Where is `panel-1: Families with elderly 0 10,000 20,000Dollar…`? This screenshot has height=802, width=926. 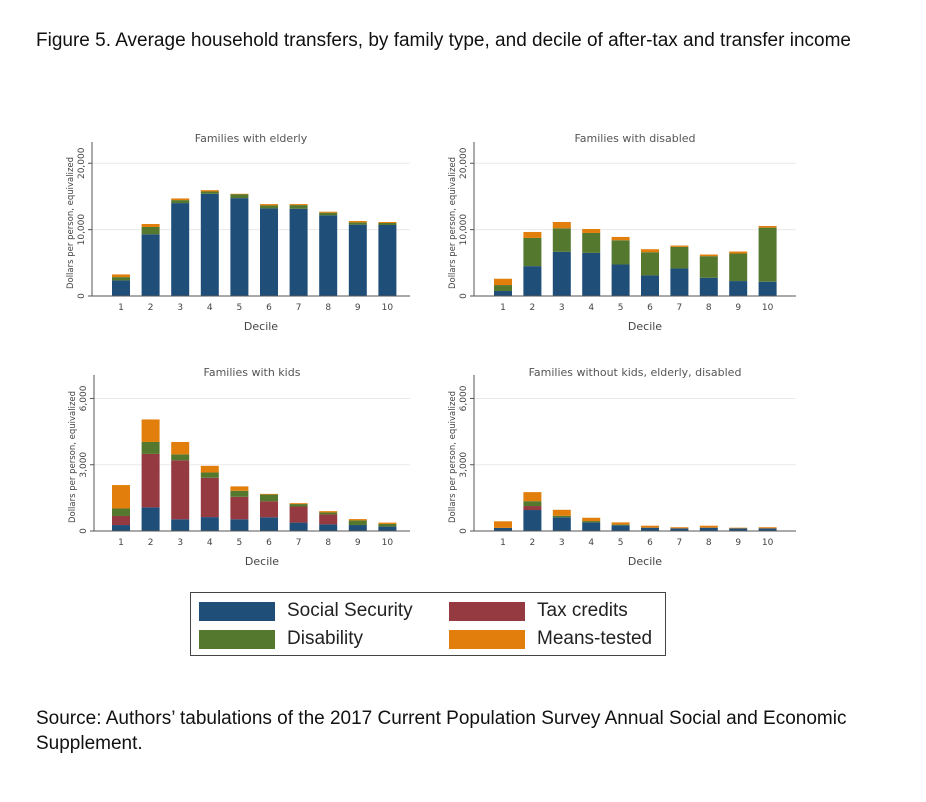
panel-1: Families with elderly 0 10,000 20,000Dollar… is located at coordinates (238, 232).